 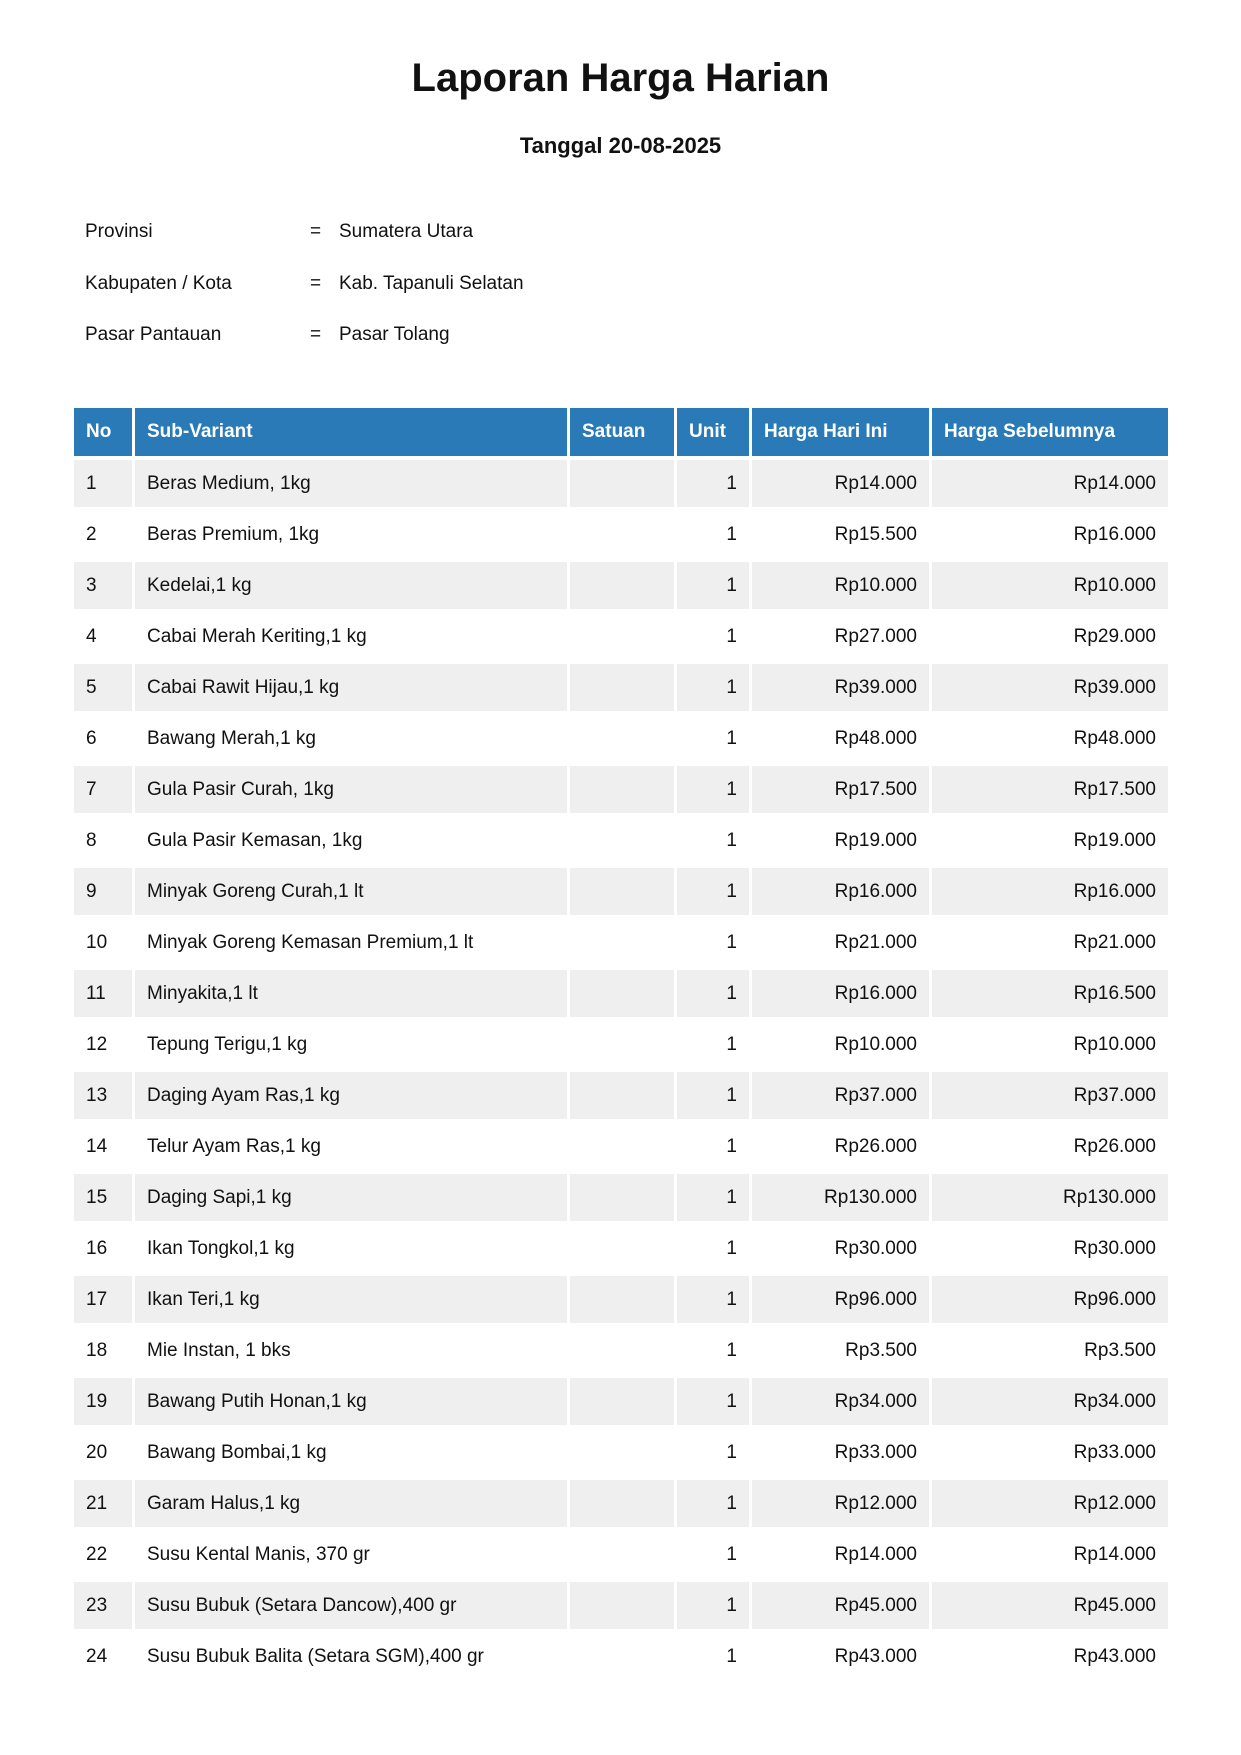 I want to click on cell-no: 6, so click(x=91, y=738).